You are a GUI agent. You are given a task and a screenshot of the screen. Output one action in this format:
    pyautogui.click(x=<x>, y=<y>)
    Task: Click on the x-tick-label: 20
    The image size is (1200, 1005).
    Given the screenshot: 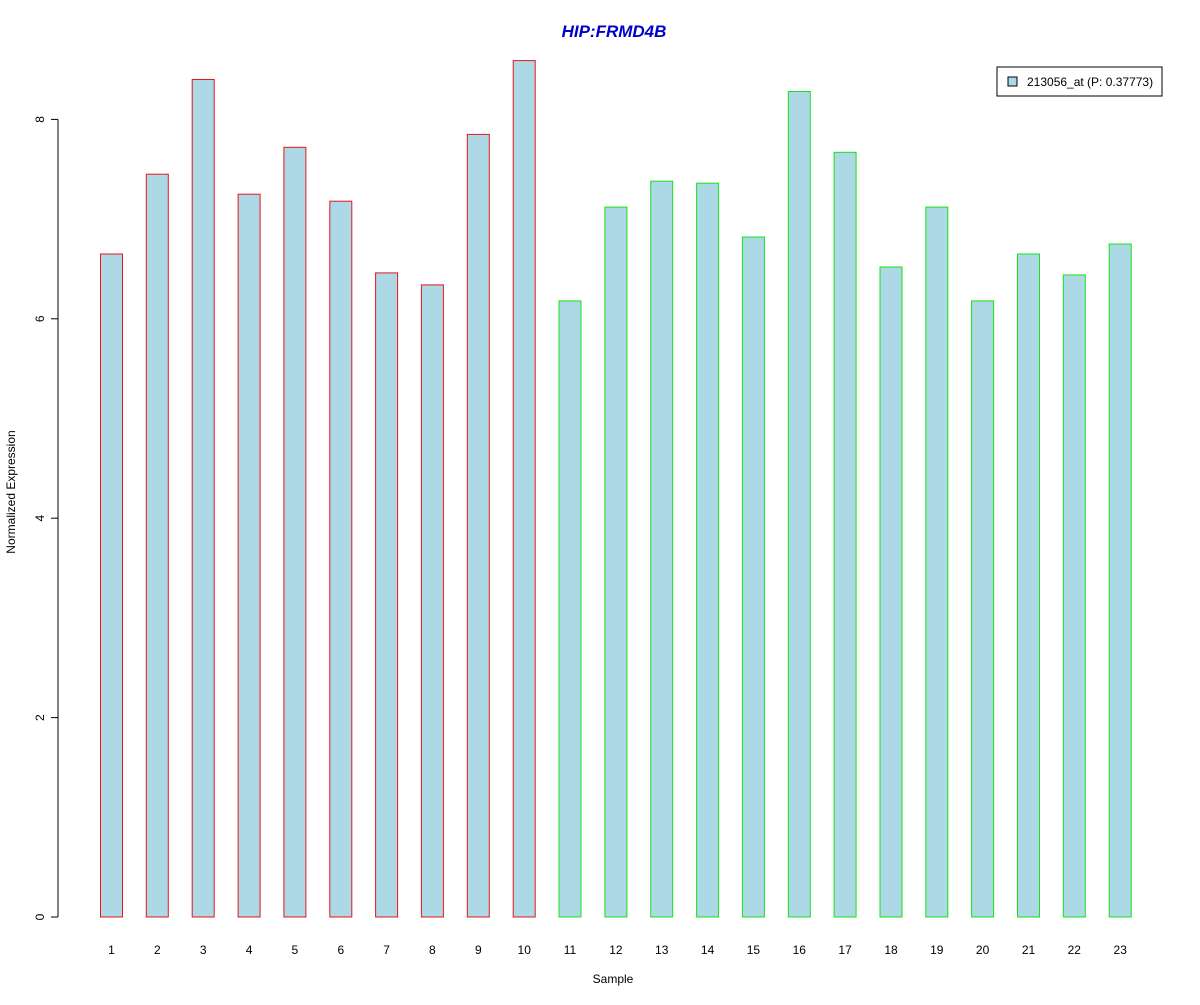 What is the action you would take?
    pyautogui.click(x=983, y=950)
    